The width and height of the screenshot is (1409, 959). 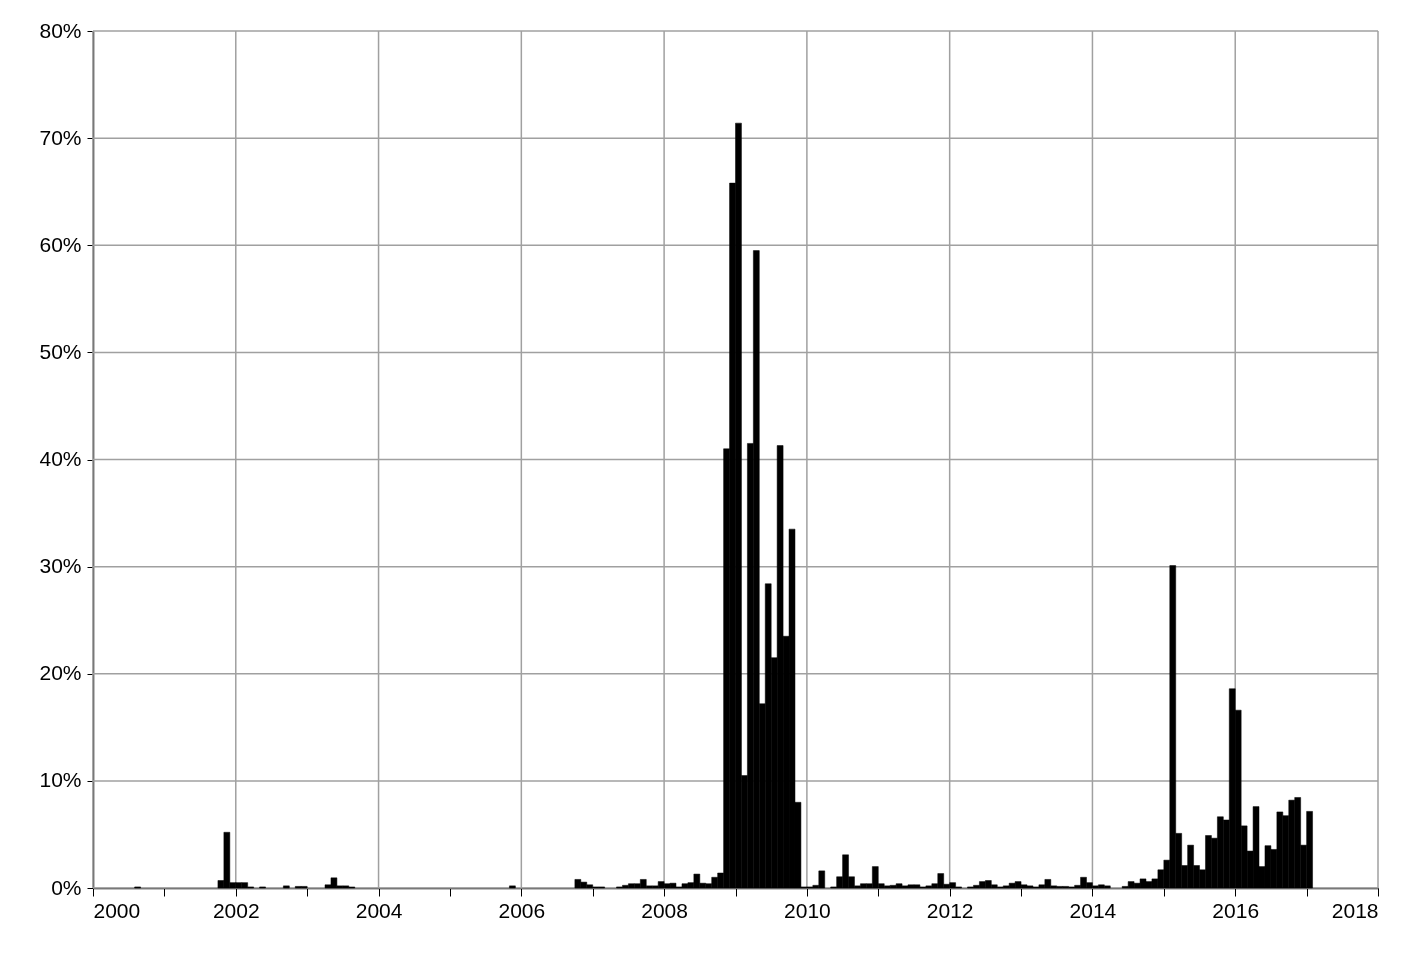 What do you see at coordinates (379, 910) in the screenshot?
I see `x-tick-label: 2004` at bounding box center [379, 910].